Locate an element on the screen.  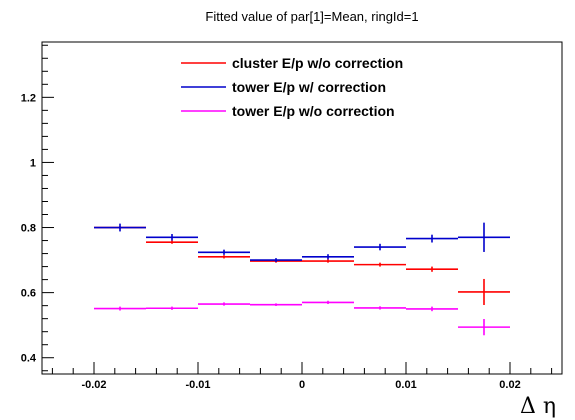
y-tick-label: 0.6 is located at coordinates (28, 294).